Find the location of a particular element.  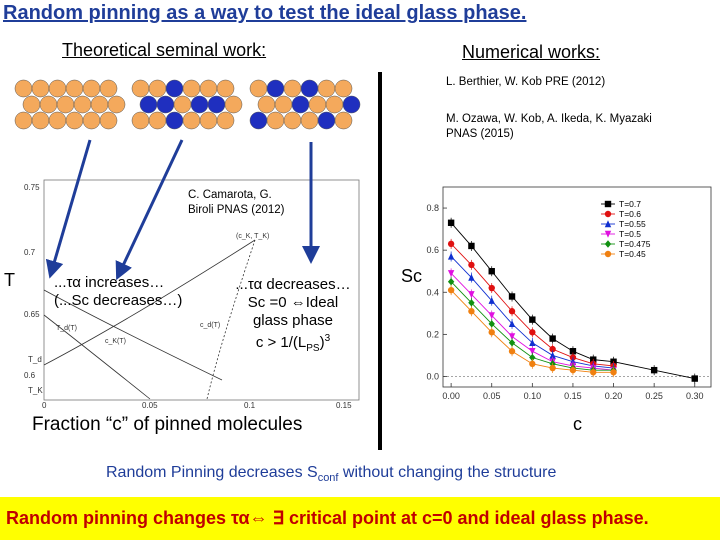

tick-x-005: 0.05 is located at coordinates (150, 405).